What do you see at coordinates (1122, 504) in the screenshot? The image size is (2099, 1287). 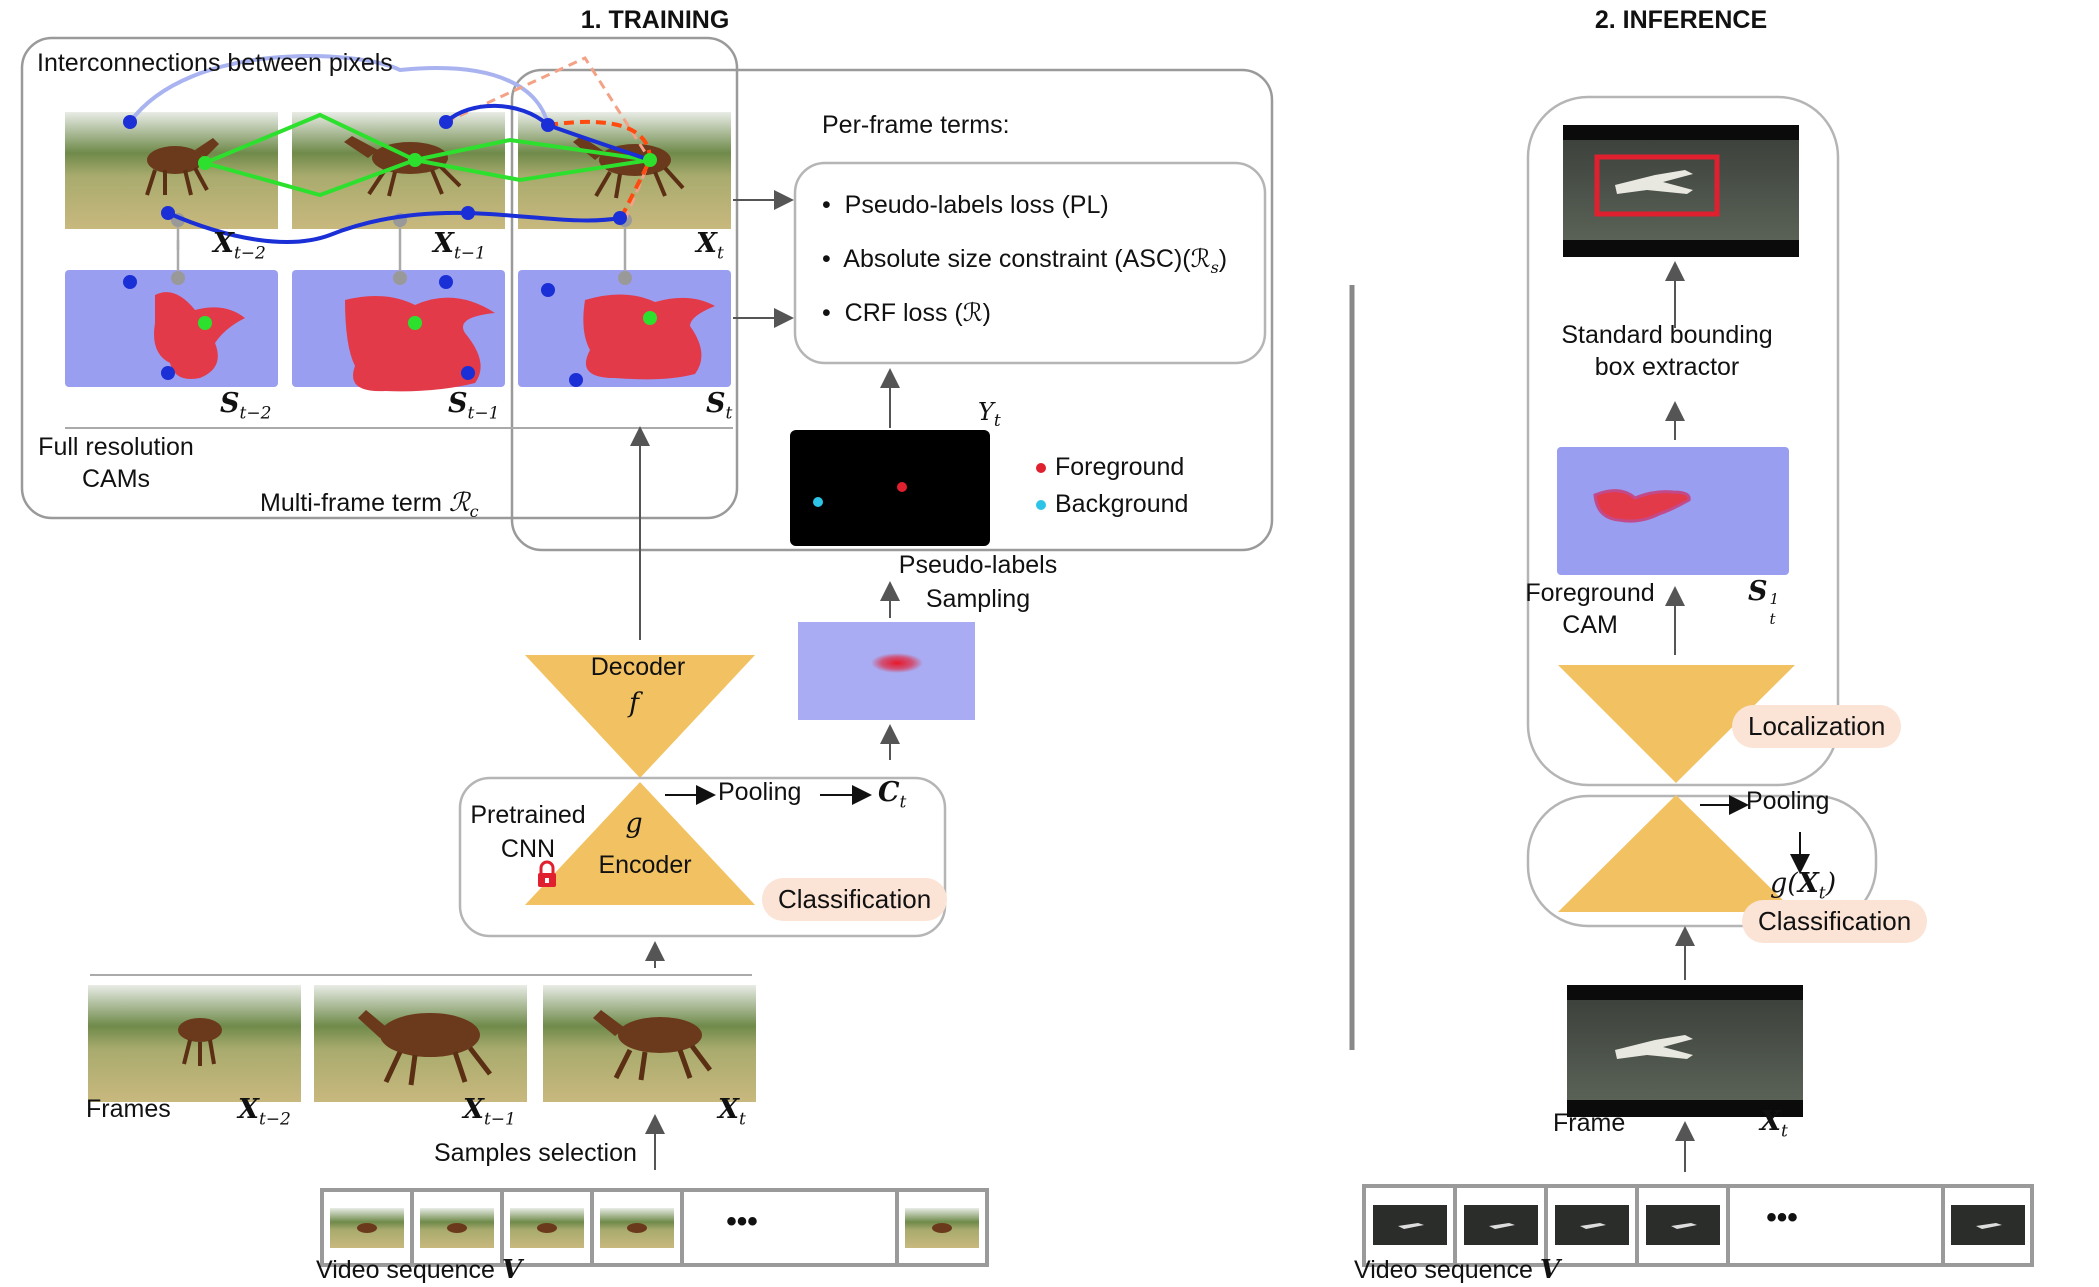 I see `legend-background: Background` at bounding box center [1122, 504].